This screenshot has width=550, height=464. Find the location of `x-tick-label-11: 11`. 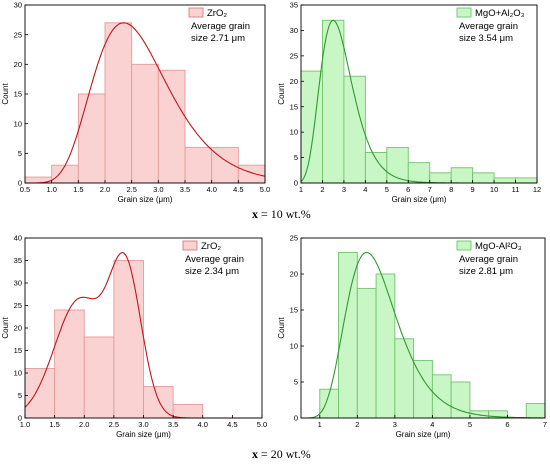

x-tick-label-11: 11 is located at coordinates (516, 189).